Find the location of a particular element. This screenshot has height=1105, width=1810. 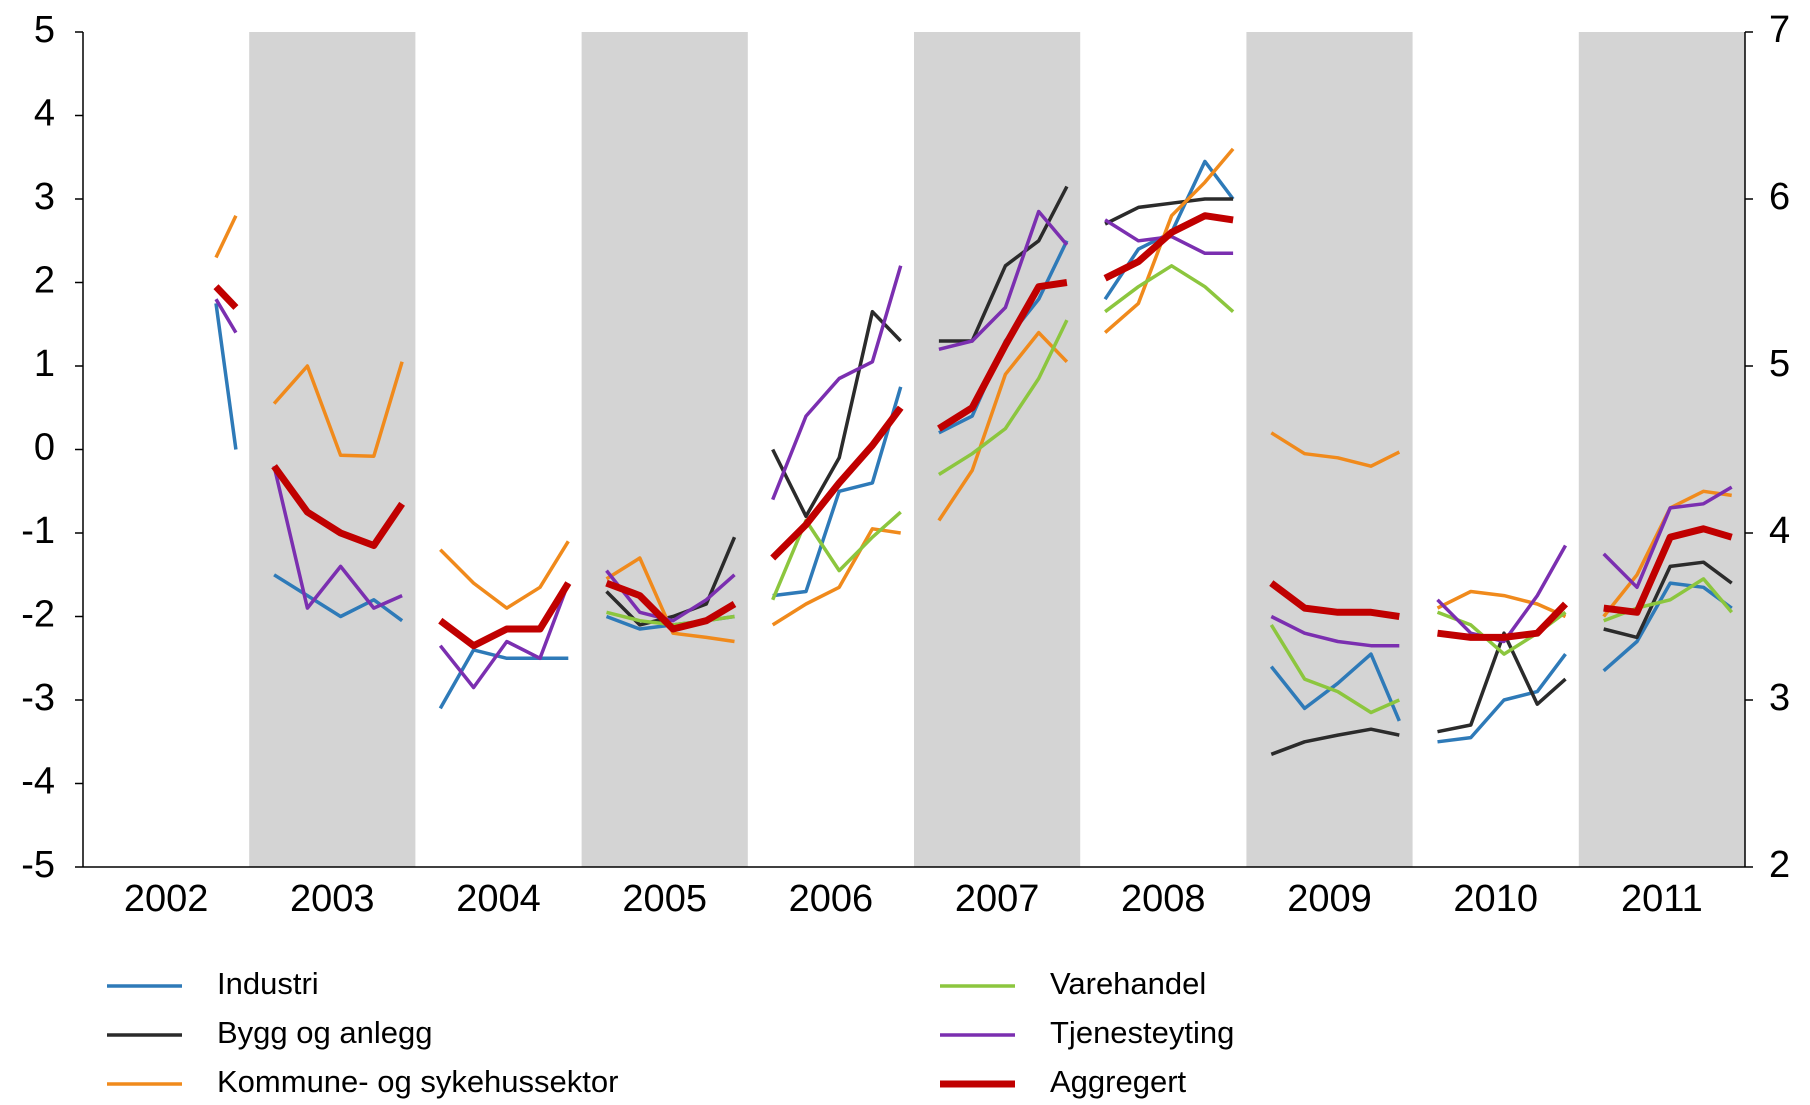

legend-label: Tjenesteyting is located at coordinates (1142, 1032).